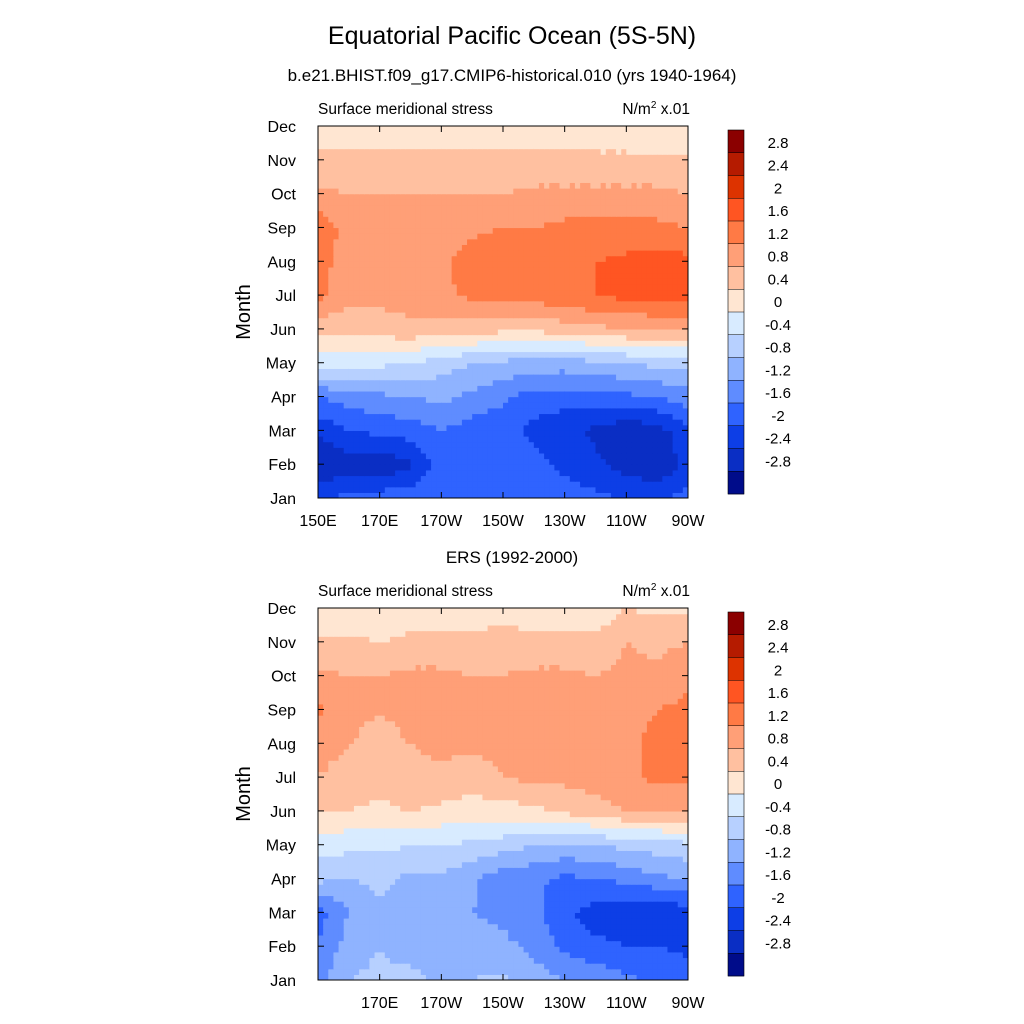 This screenshot has width=1024, height=1024. What do you see at coordinates (689, 521) in the screenshot?
I see `x-tick-label: 90W` at bounding box center [689, 521].